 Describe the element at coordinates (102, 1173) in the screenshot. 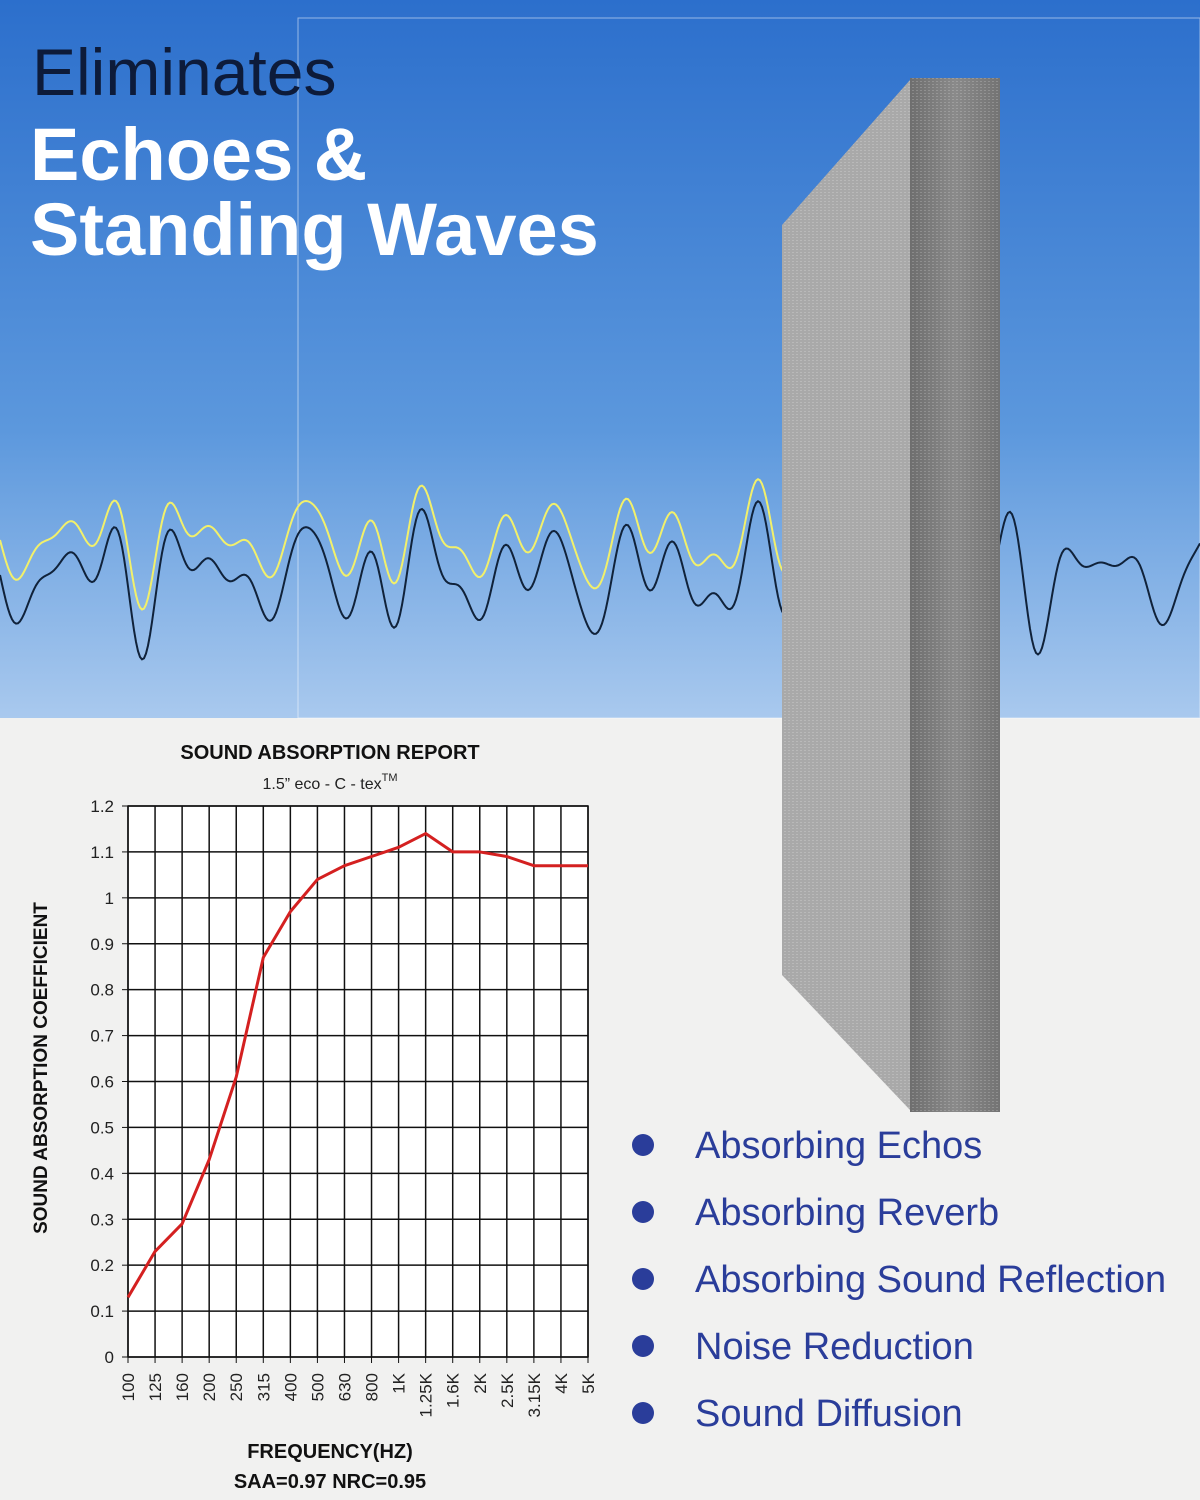

I see `y-tick-label: 0.4` at that location.